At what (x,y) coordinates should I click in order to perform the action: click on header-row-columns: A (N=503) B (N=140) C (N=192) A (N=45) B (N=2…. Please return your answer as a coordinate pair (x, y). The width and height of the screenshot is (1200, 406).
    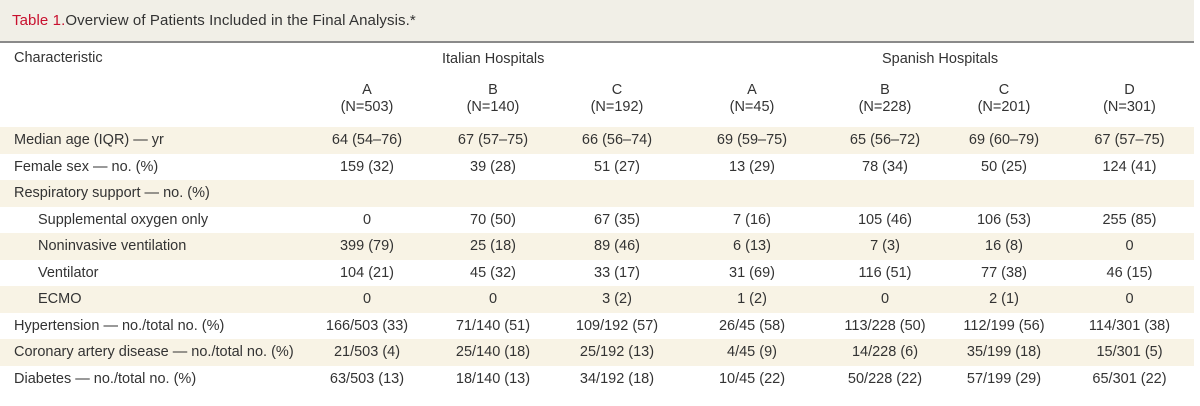
    Looking at the image, I should click on (597, 99).